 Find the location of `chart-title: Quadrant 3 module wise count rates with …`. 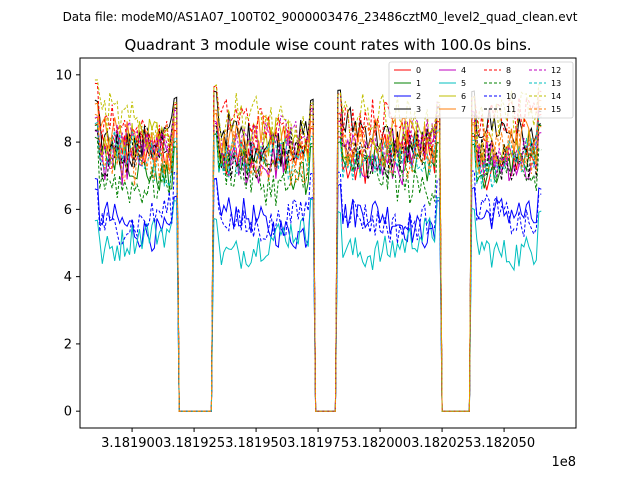

chart-title: Quadrant 3 module wise count rates with … is located at coordinates (327, 45).